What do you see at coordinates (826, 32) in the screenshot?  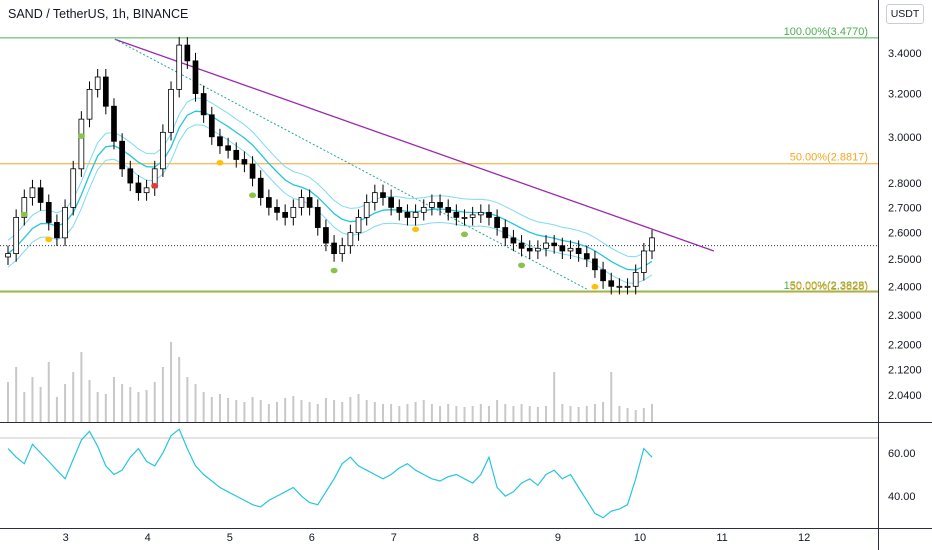 I see `fib-level-label: 100.00%(3.4770)` at bounding box center [826, 32].